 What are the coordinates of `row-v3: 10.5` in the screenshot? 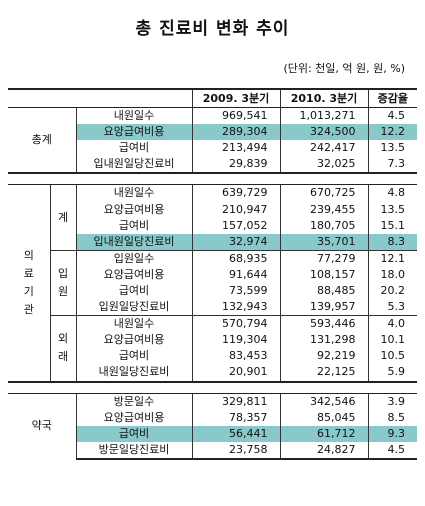 It's located at (392, 356).